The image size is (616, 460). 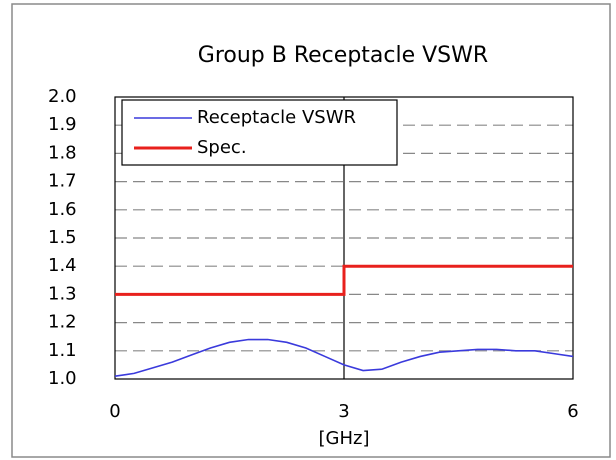 I want to click on y-tick-label: 1.4, so click(x=62, y=265).